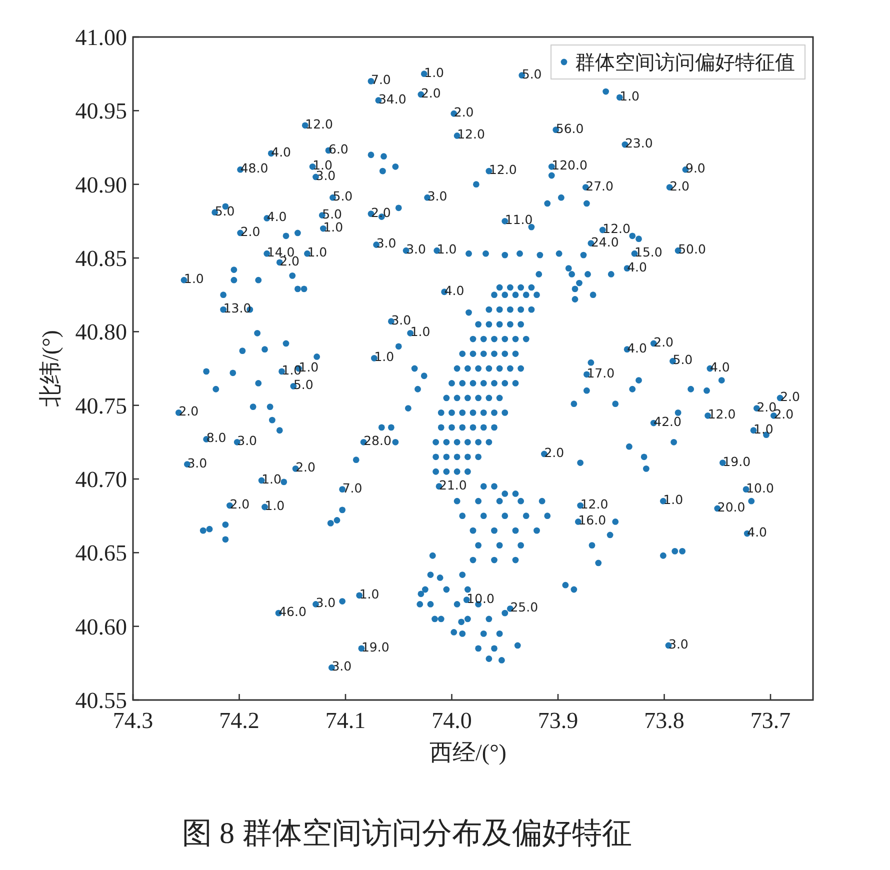 The height and width of the screenshot is (870, 890). Describe the element at coordinates (101, 479) in the screenshot. I see `y-tick-label: 40.70` at that location.